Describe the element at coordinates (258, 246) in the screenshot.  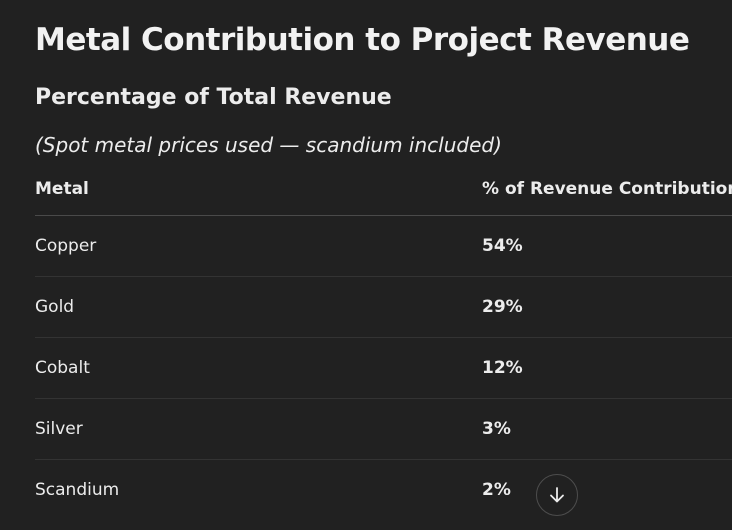
I see `metal-name: Copper` at that location.